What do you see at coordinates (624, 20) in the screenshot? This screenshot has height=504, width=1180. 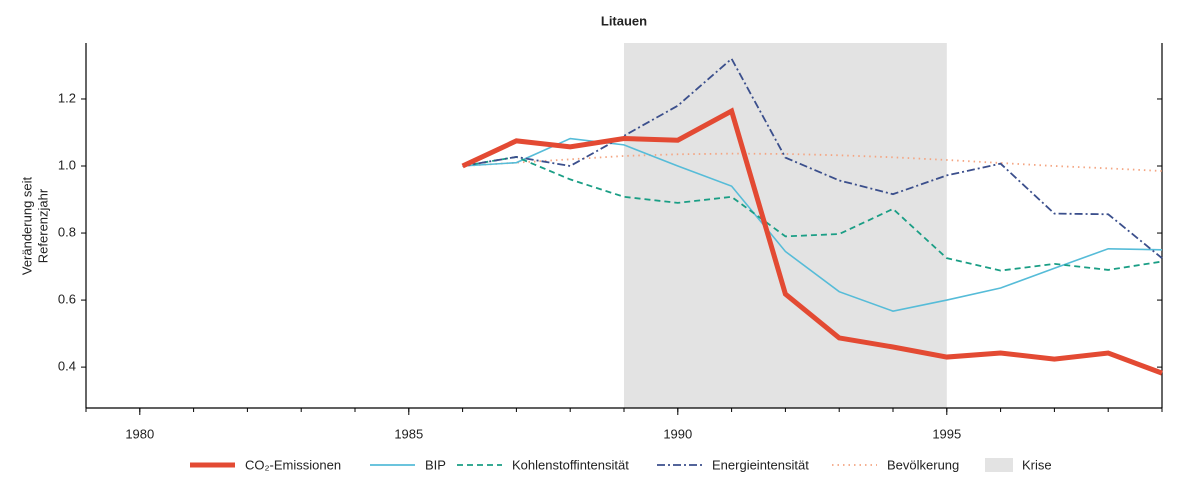 I see `chart-title: Litauen` at bounding box center [624, 20].